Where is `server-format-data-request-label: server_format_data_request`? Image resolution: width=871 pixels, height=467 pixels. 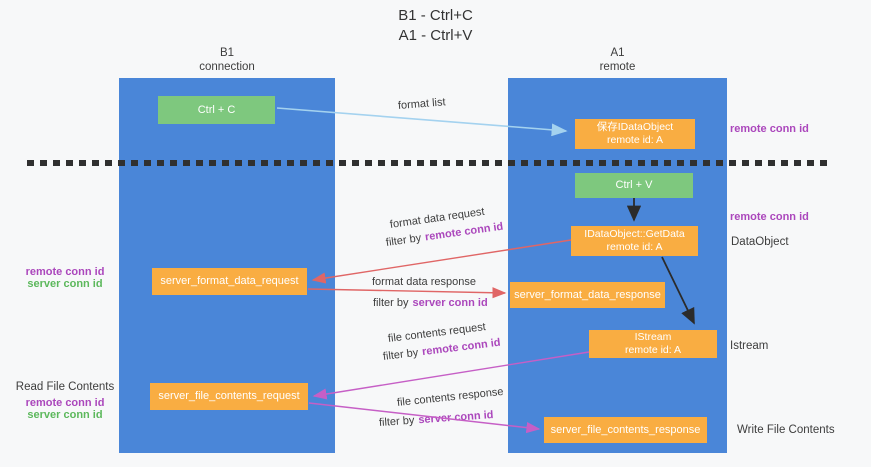
server-format-data-request-label: server_format_data_request is located at coordinates (229, 281).